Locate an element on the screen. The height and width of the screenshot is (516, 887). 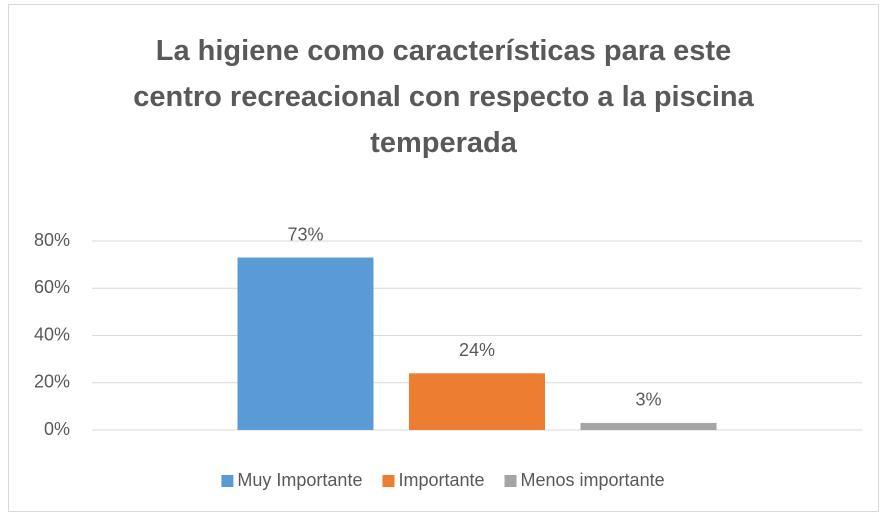
value-label: 73% is located at coordinates (305, 234).